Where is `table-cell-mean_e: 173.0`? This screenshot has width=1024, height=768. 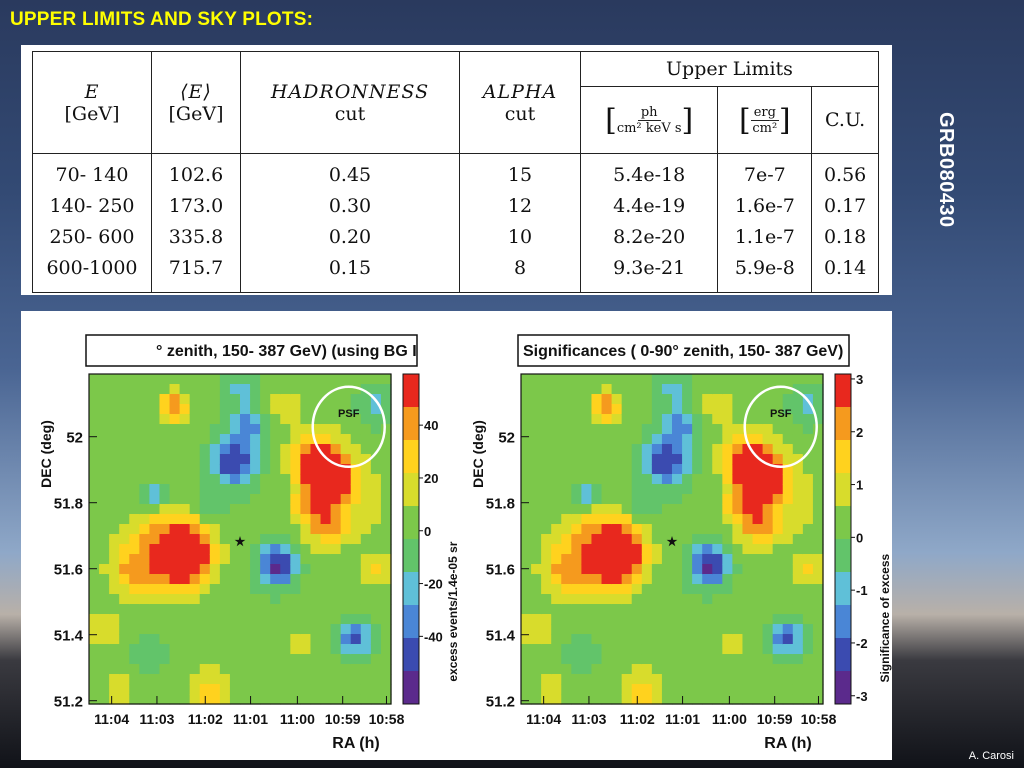 table-cell-mean_e: 173.0 is located at coordinates (196, 206).